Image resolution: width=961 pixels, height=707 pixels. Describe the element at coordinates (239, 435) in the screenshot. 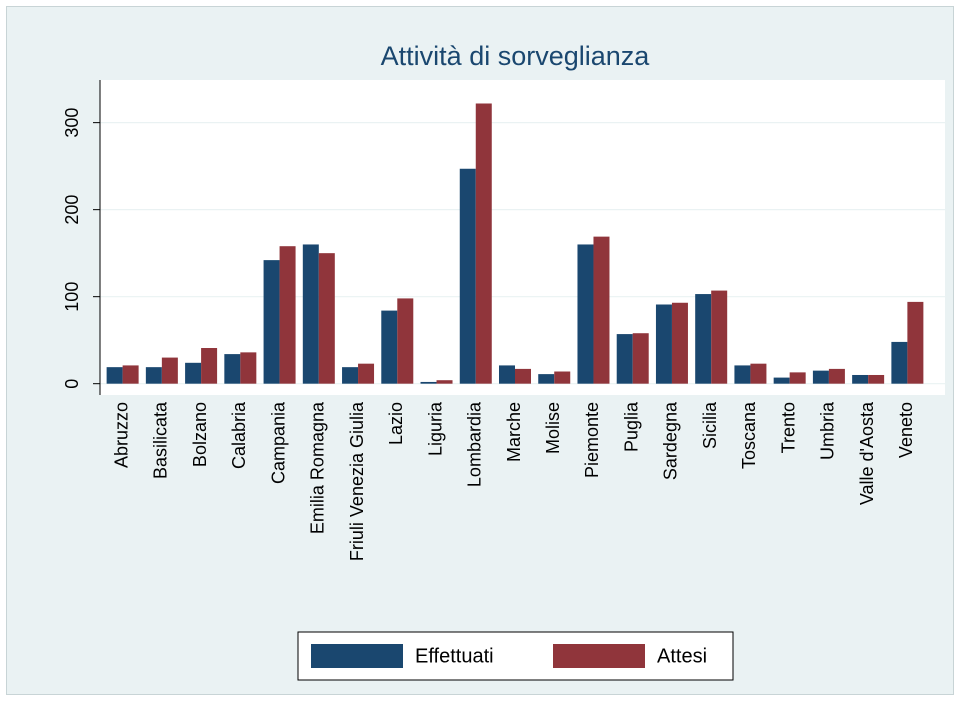

I see `x-tick-label: Calabria` at that location.